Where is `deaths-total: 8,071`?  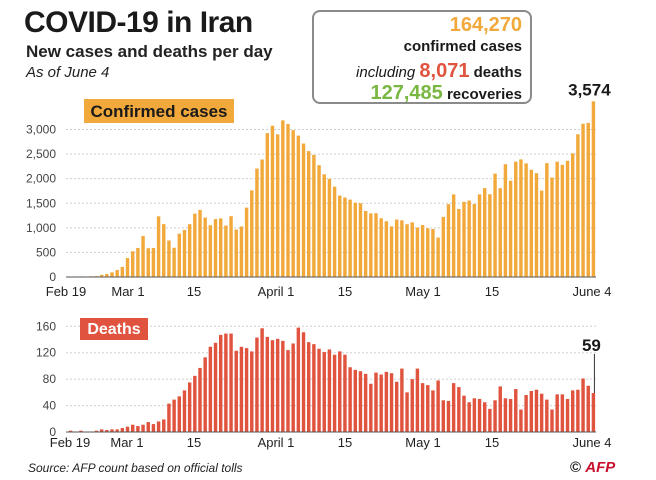
deaths-total: 8,071 is located at coordinates (444, 71).